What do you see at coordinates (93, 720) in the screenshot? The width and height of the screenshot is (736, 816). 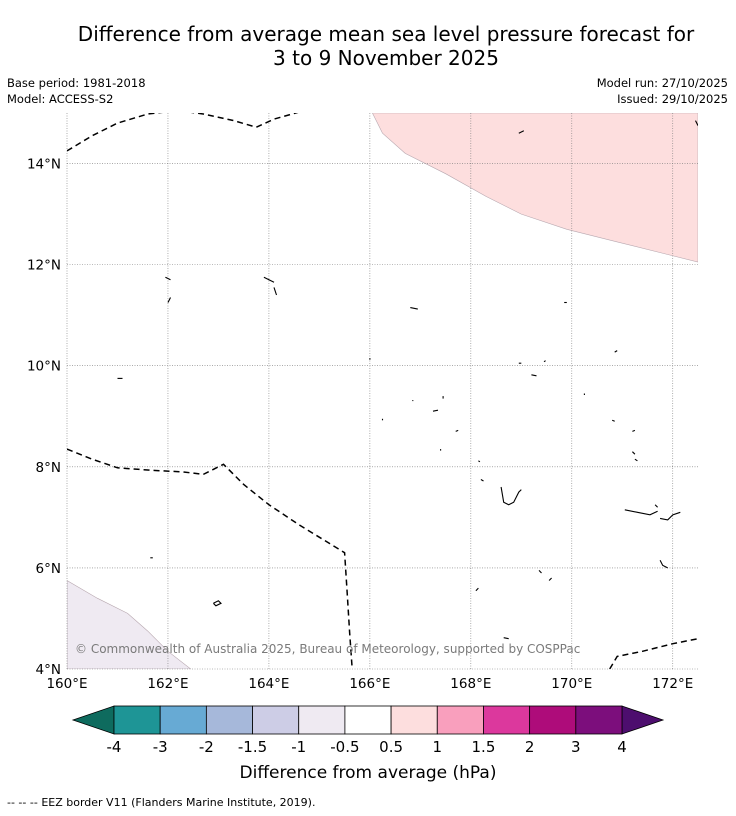 I see `colorbar-under-arrow` at bounding box center [93, 720].